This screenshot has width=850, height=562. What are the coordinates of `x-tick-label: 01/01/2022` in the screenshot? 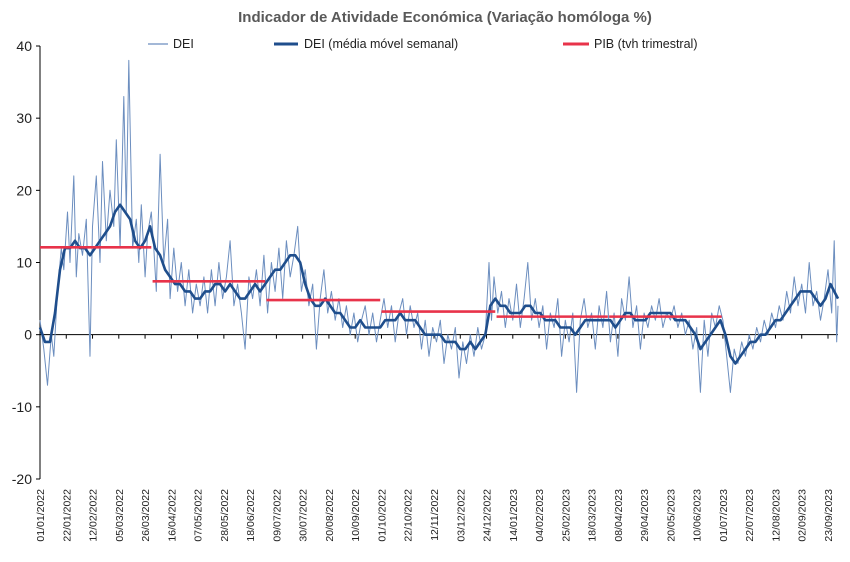 It's located at (41, 515).